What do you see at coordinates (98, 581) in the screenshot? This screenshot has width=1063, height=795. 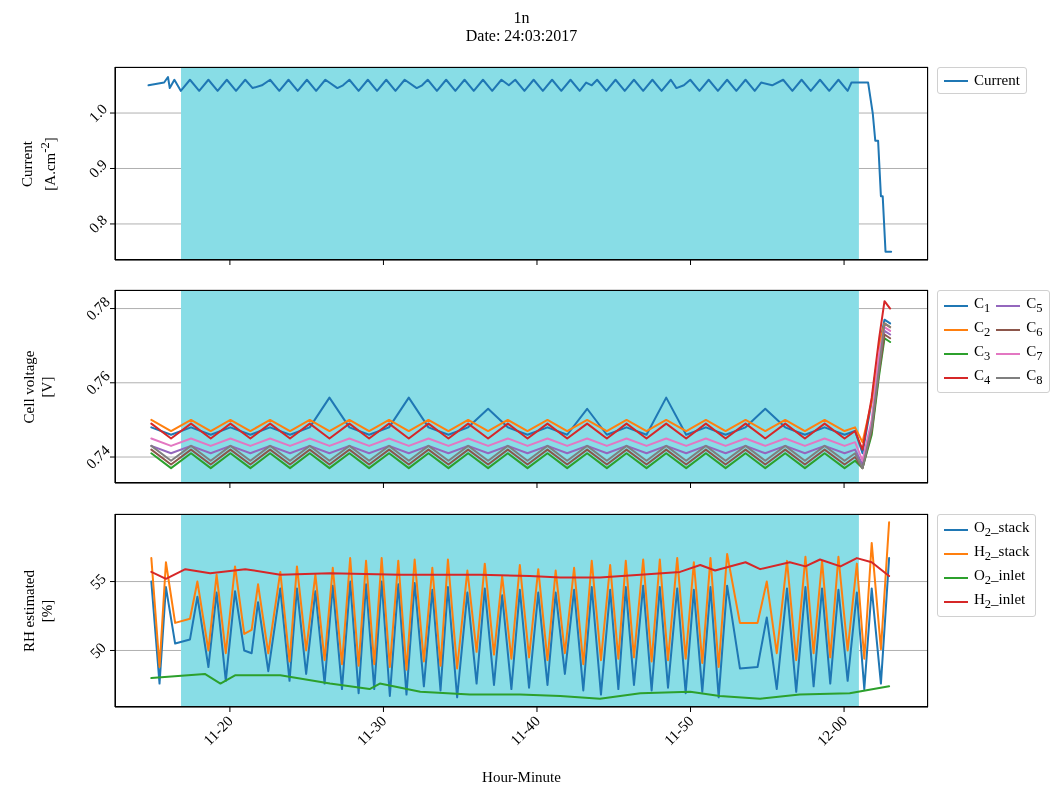 I see `y-tick-label: 55` at bounding box center [98, 581].